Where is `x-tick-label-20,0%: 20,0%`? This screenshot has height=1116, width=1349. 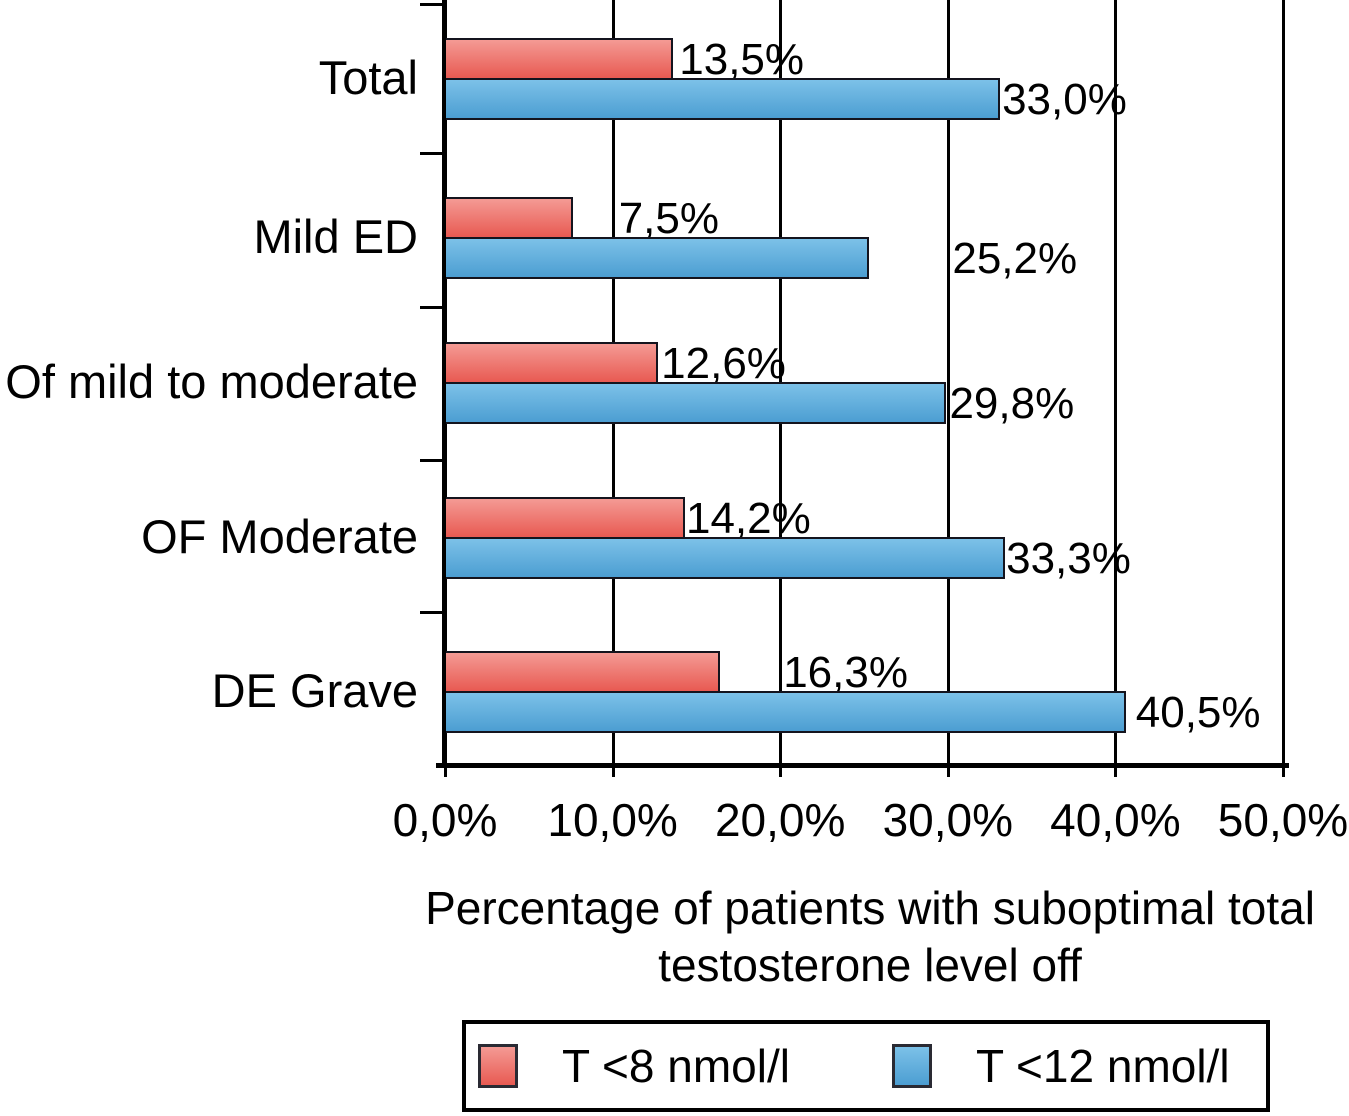
x-tick-label-20,0%: 20,0% is located at coordinates (780, 820).